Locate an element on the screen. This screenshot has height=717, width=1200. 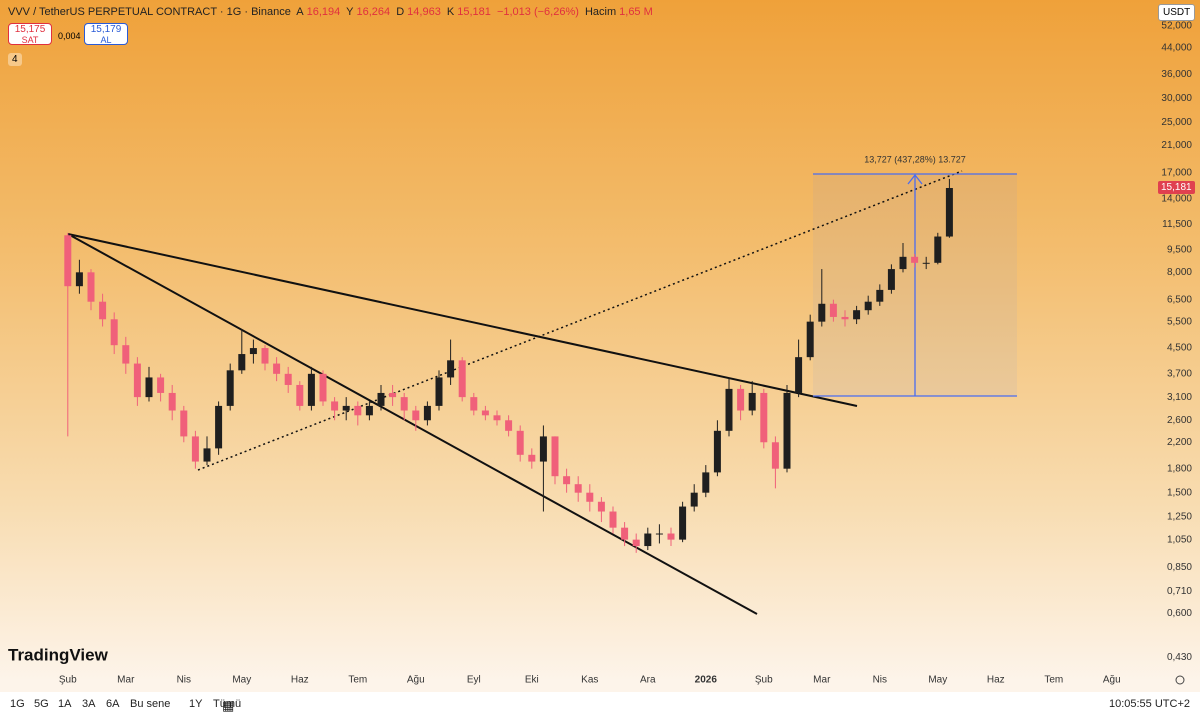
calendar-icon: ▦ is located at coordinates (228, 705).